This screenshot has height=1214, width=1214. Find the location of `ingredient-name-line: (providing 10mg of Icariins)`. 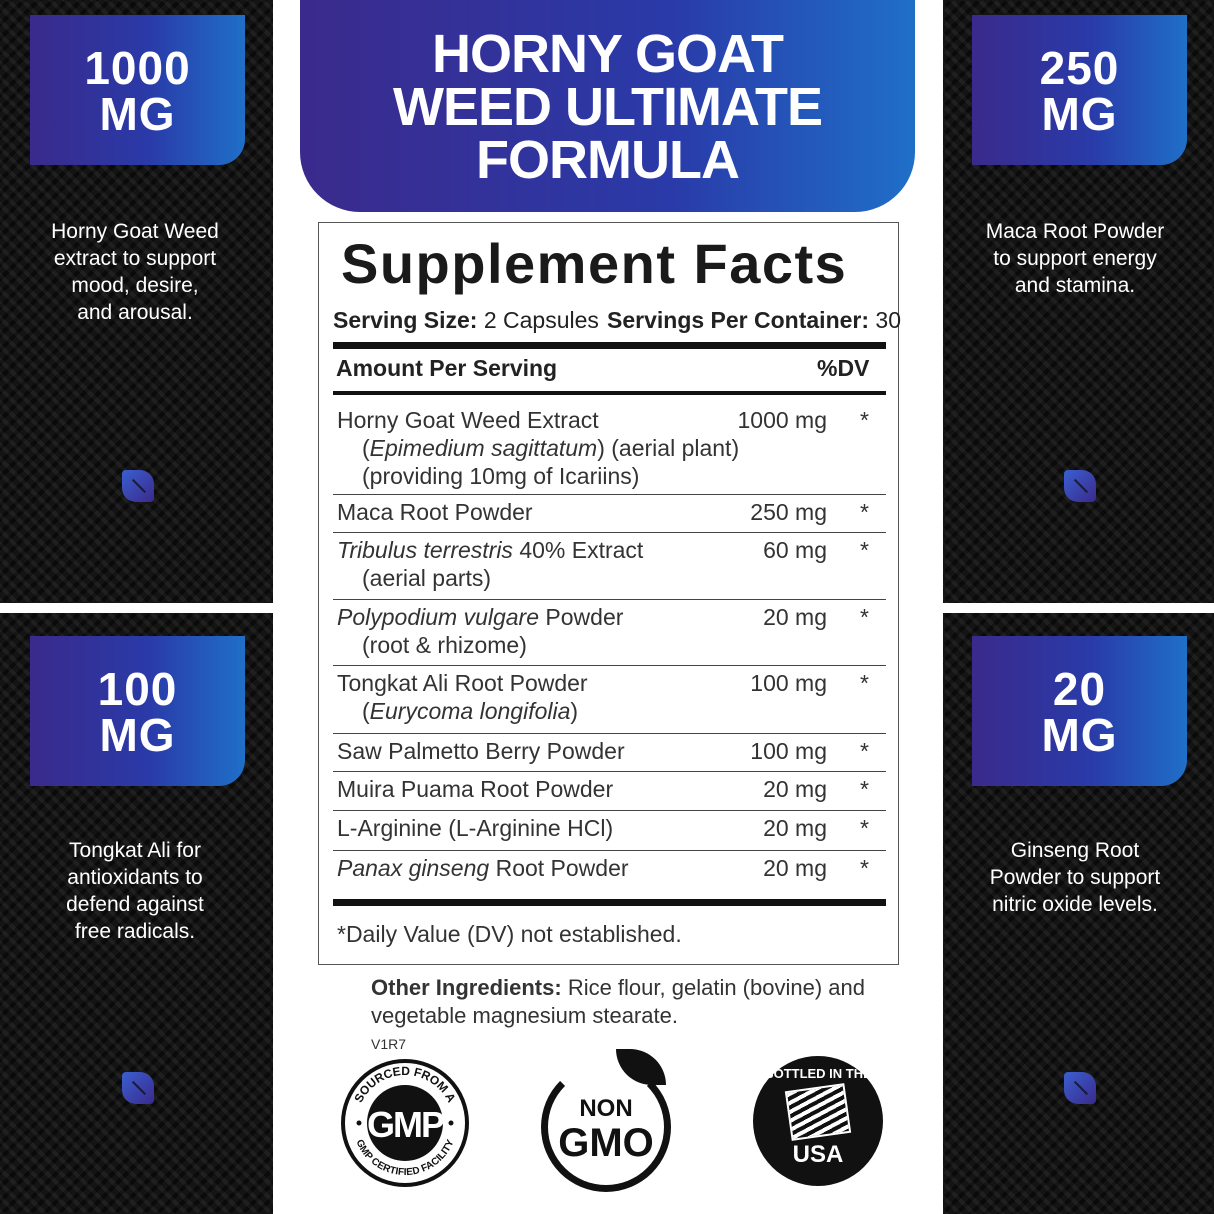

ingredient-name-line: (providing 10mg of Icariins) is located at coordinates (612, 476).